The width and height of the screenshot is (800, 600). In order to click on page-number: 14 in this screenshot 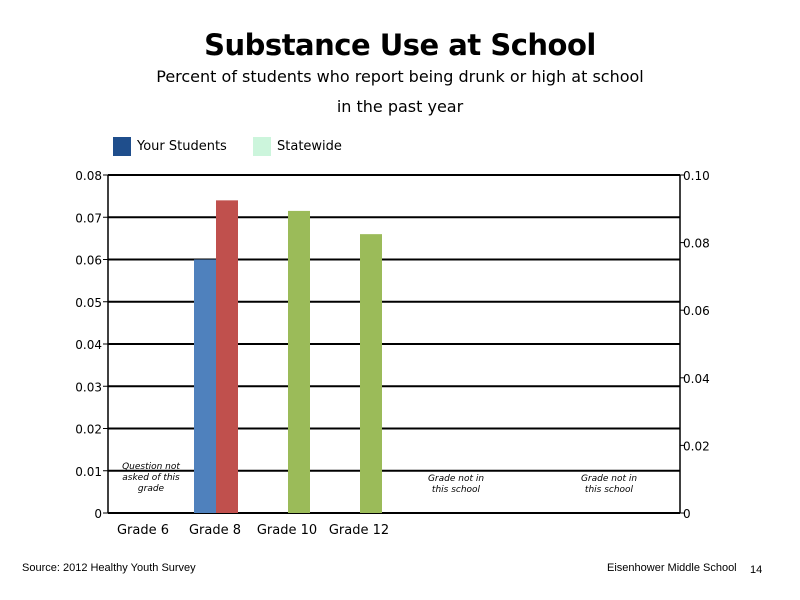, I will do `click(756, 570)`.